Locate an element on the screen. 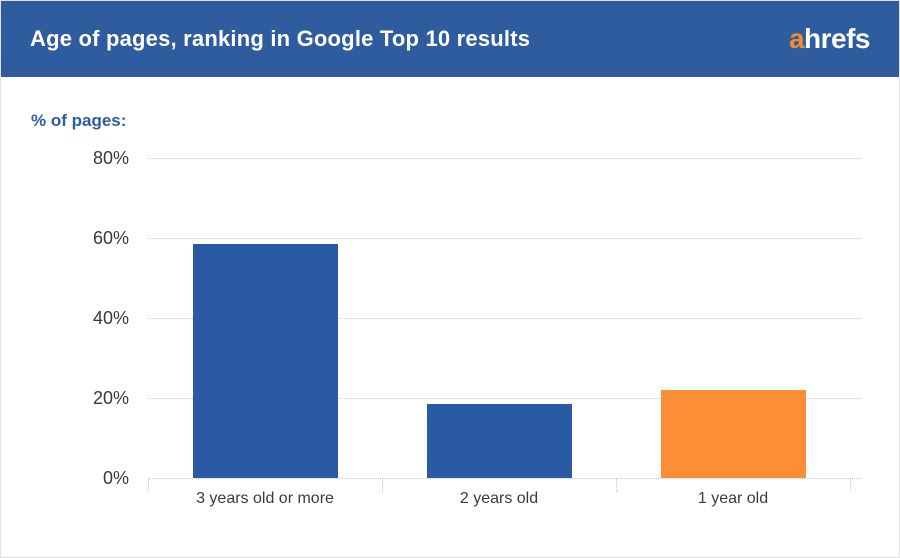 This screenshot has width=900, height=558. y-tick-label: 60% is located at coordinates (110, 238).